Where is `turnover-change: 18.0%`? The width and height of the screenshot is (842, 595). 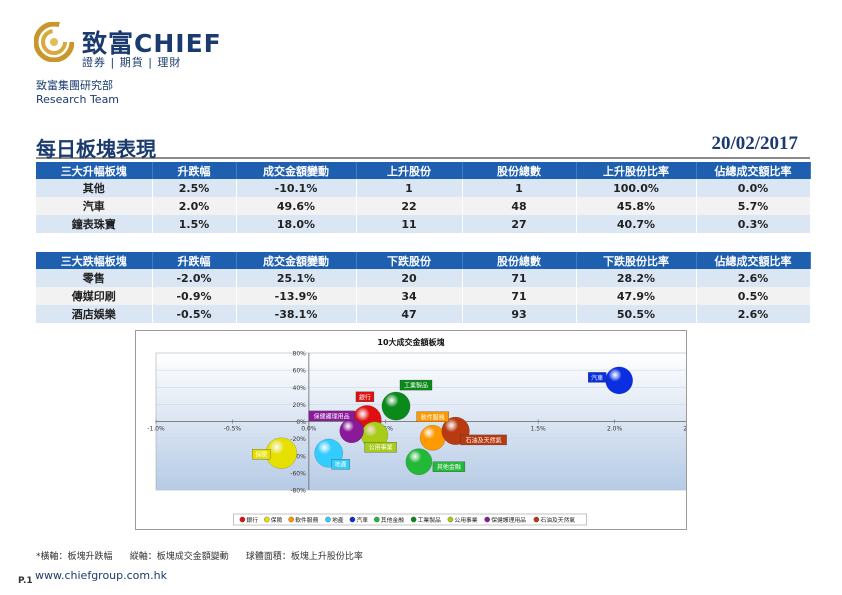
turnover-change: 18.0% is located at coordinates (296, 224).